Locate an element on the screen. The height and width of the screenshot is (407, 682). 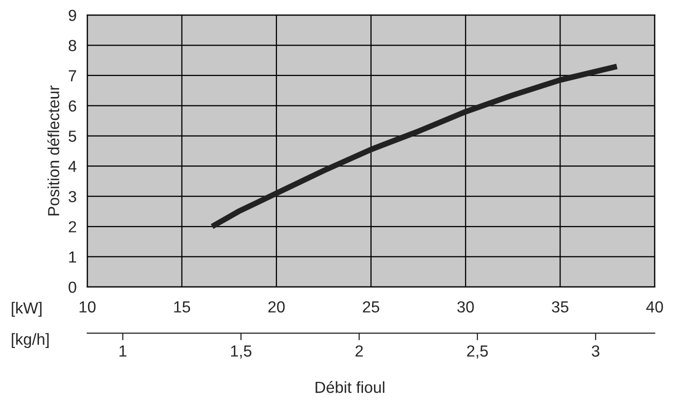
y-tick-label: 6 is located at coordinates (72, 106).